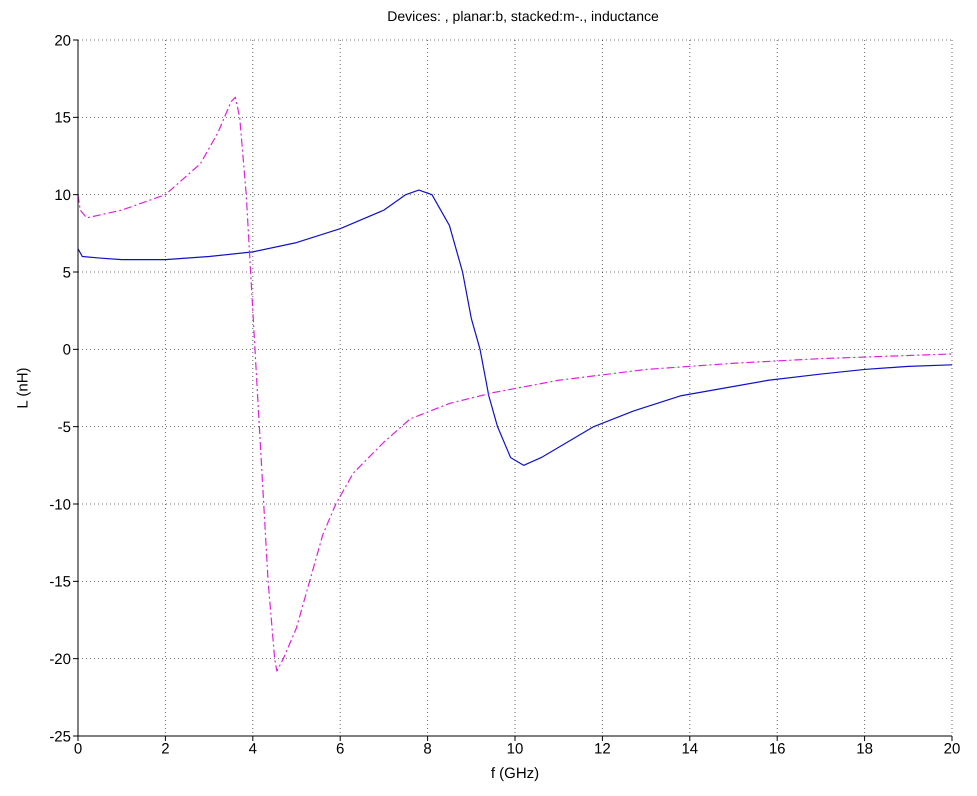  What do you see at coordinates (602, 749) in the screenshot?
I see `x-tick-label: 12` at bounding box center [602, 749].